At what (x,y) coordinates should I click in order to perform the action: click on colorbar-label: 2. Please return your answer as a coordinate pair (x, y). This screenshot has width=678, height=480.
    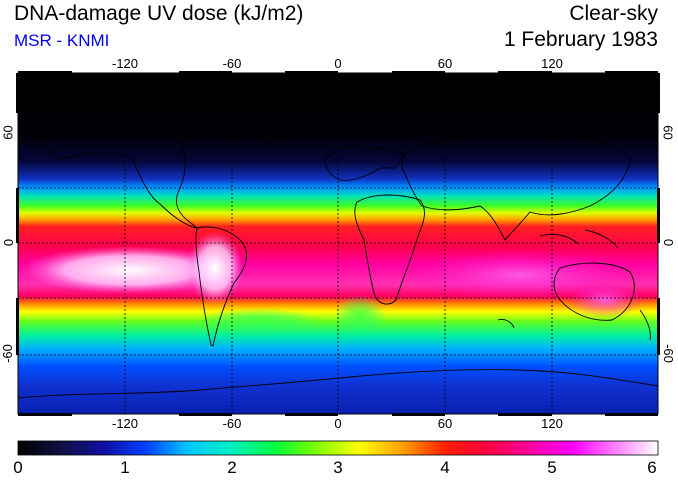
    Looking at the image, I should click on (232, 467).